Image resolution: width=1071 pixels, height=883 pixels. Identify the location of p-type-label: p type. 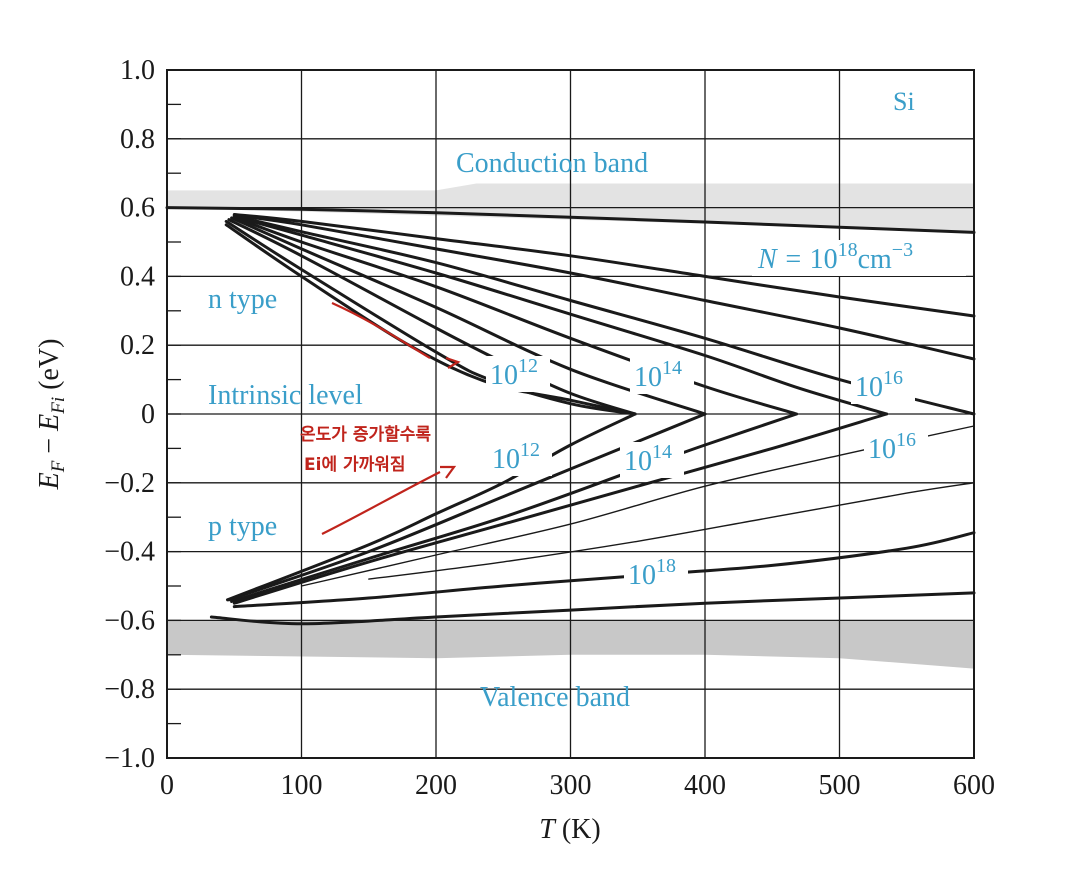
(242, 526).